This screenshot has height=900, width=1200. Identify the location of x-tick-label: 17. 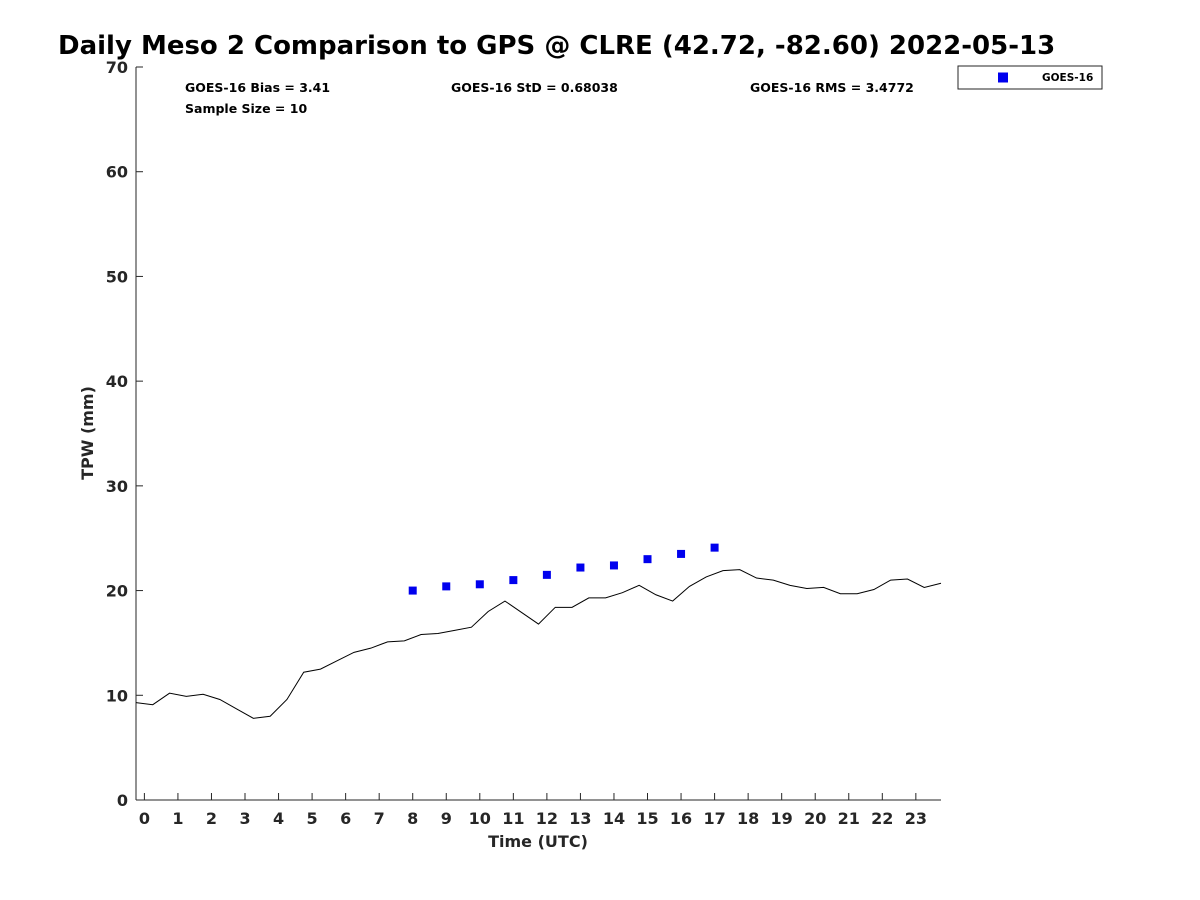
(714, 818).